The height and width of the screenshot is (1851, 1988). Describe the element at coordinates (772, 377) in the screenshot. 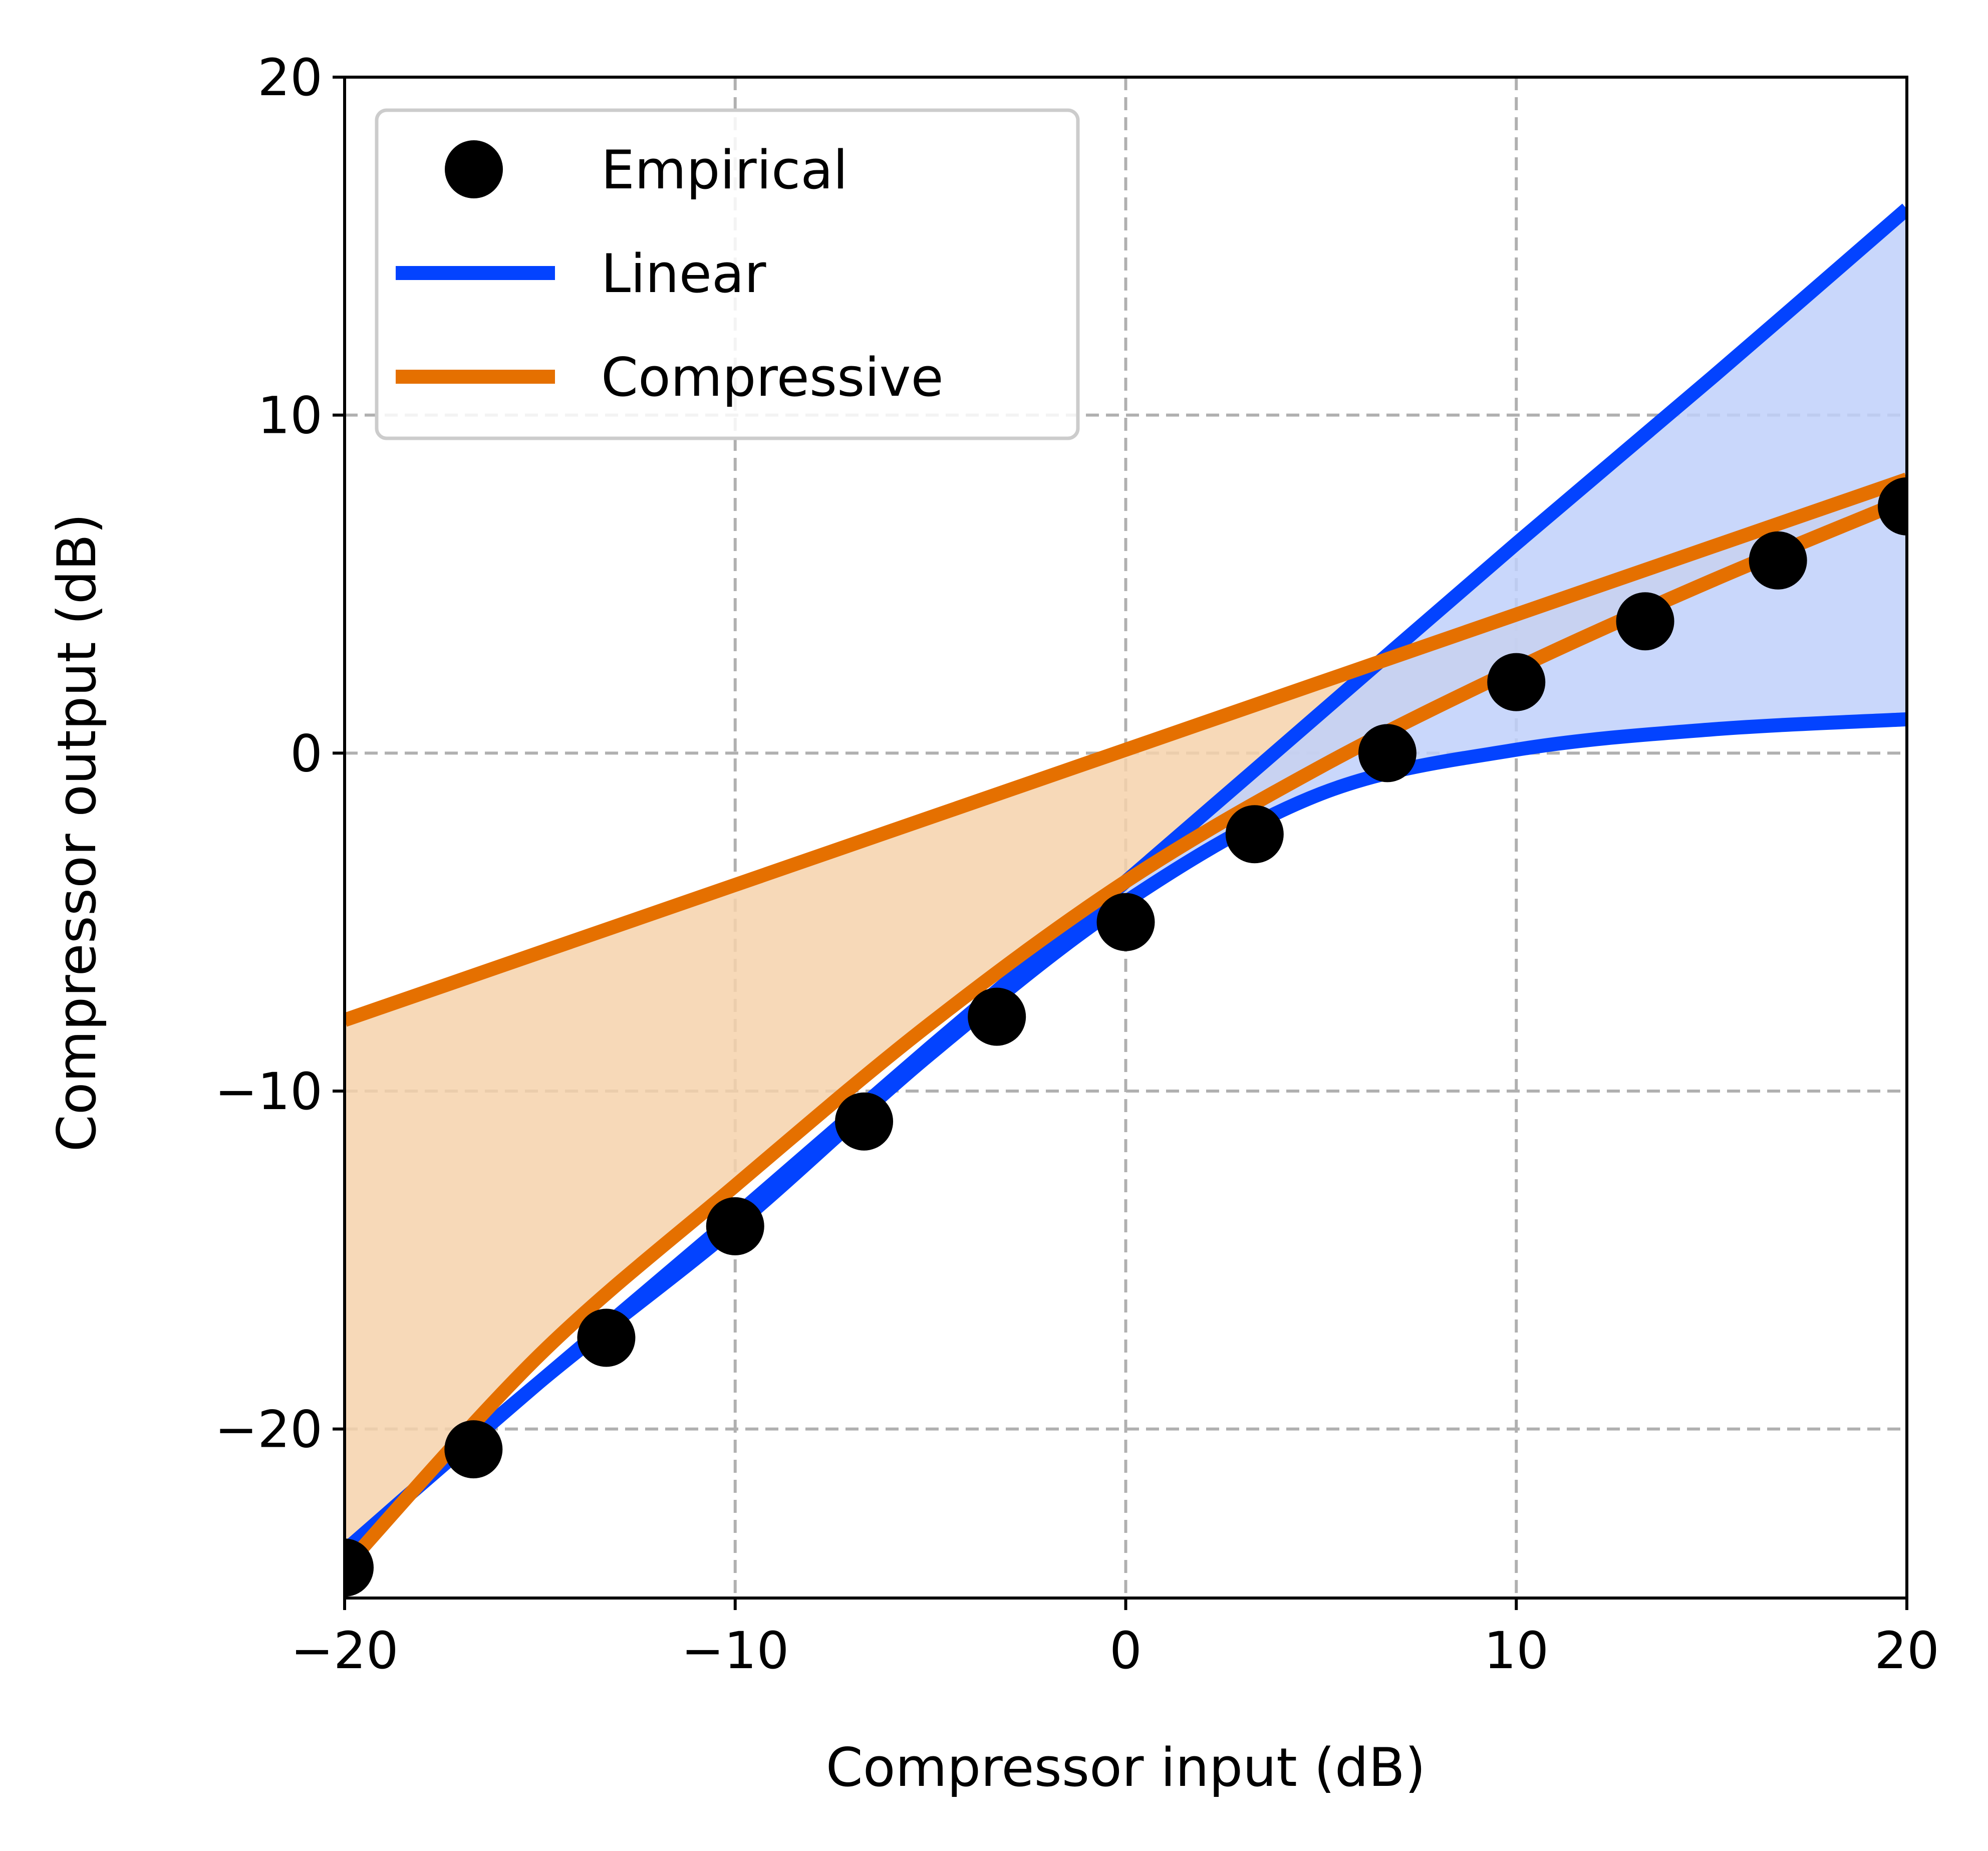

I see `legend-label-compressive: Compressive` at that location.